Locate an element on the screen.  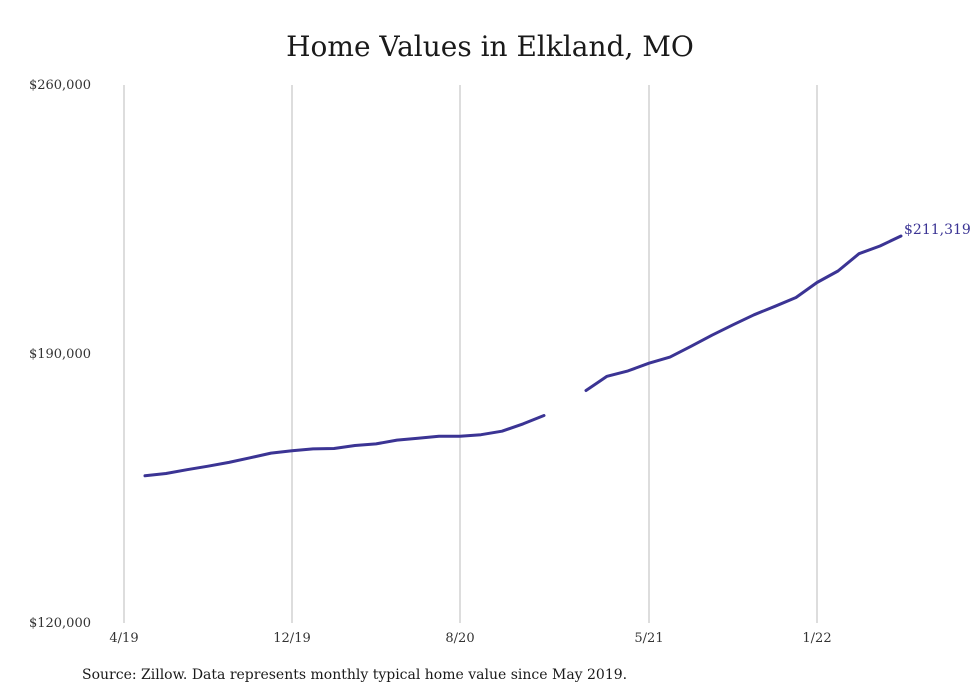
x-tick-label: 4/19 is located at coordinates (123, 638).